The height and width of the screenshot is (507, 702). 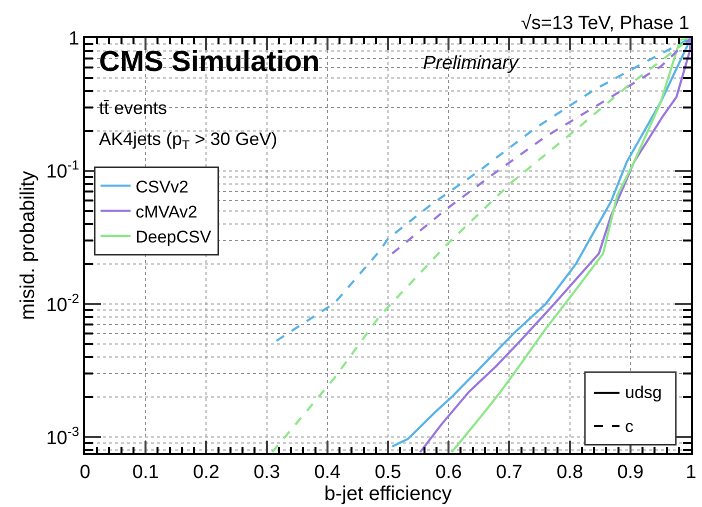 I want to click on x-tick-label: 0, so click(x=85, y=472).